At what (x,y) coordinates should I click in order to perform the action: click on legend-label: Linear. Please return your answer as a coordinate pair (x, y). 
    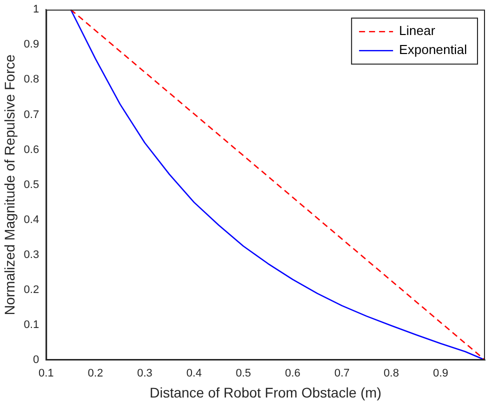
    Looking at the image, I should click on (417, 30).